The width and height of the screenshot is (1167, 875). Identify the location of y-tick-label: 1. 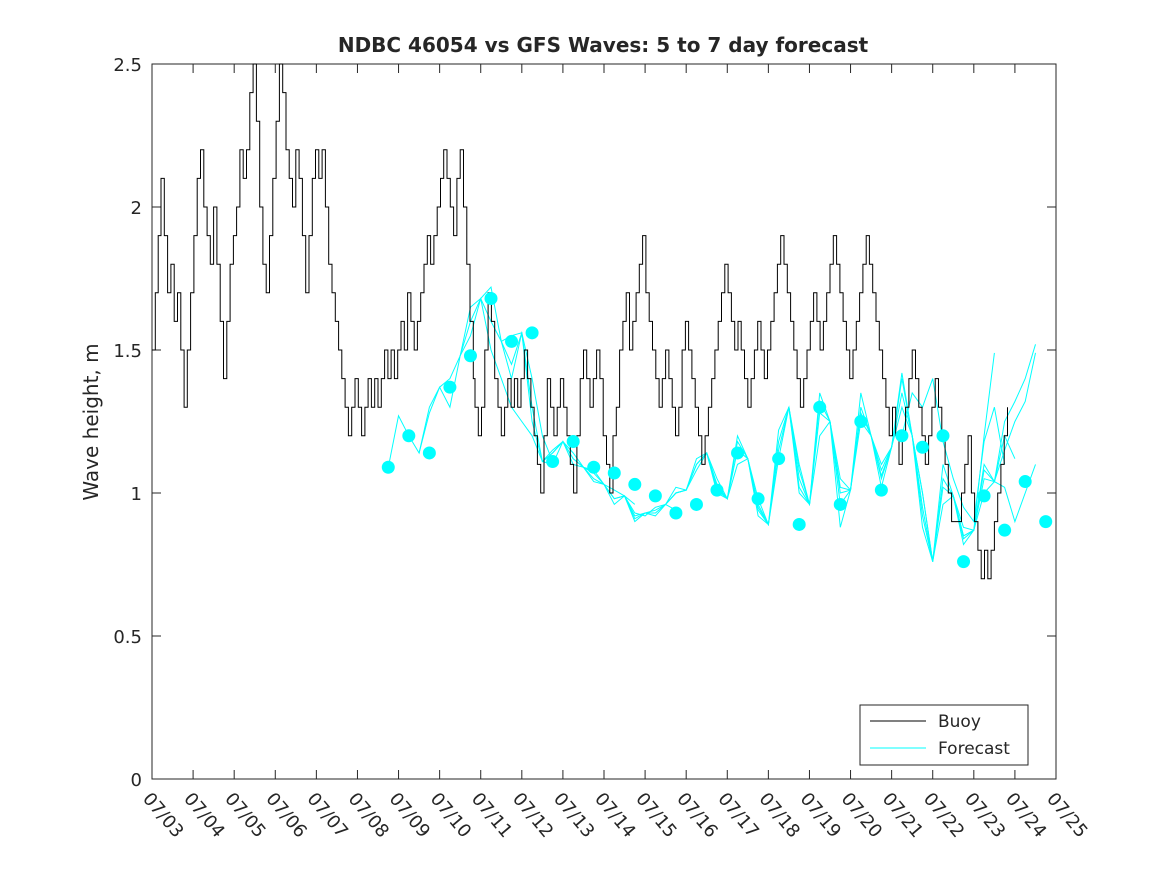
(136, 494).